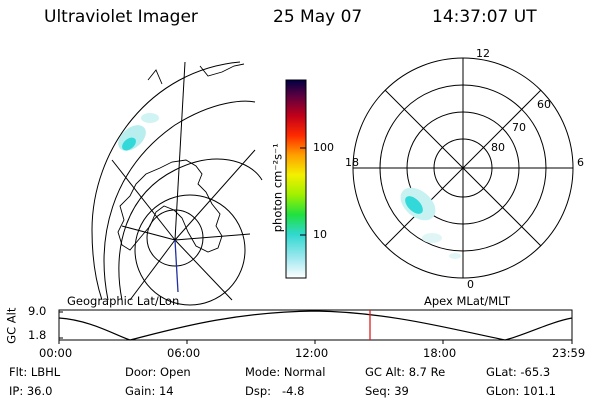 This screenshot has width=600, height=400. What do you see at coordinates (518, 372) in the screenshot?
I see `status-glat: GLat: -65.3` at bounding box center [518, 372].